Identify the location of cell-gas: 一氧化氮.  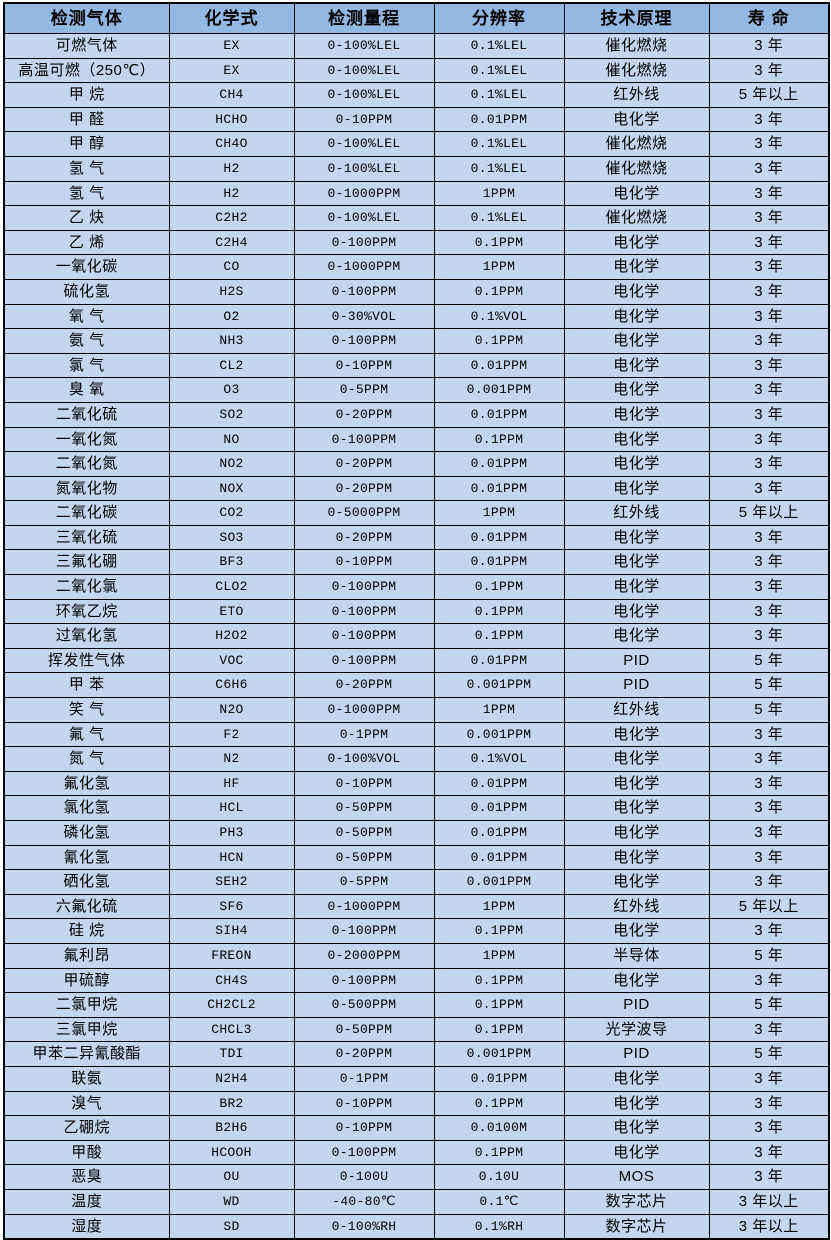
(86, 439).